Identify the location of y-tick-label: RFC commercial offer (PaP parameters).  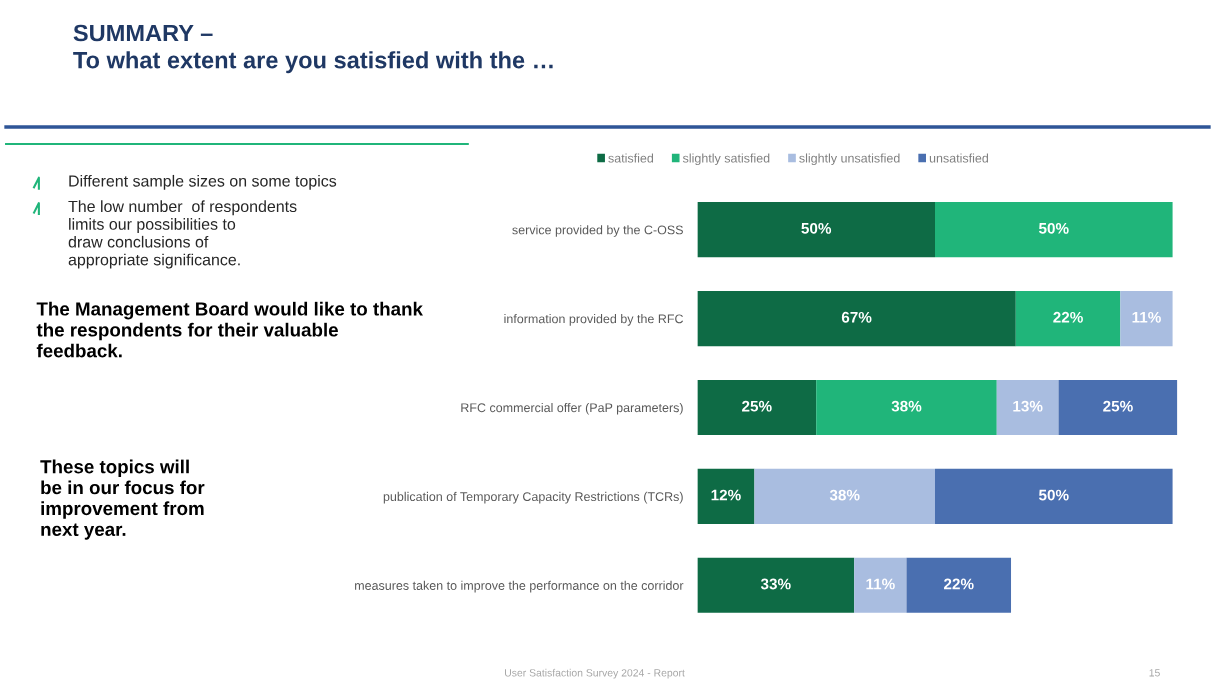
(572, 408).